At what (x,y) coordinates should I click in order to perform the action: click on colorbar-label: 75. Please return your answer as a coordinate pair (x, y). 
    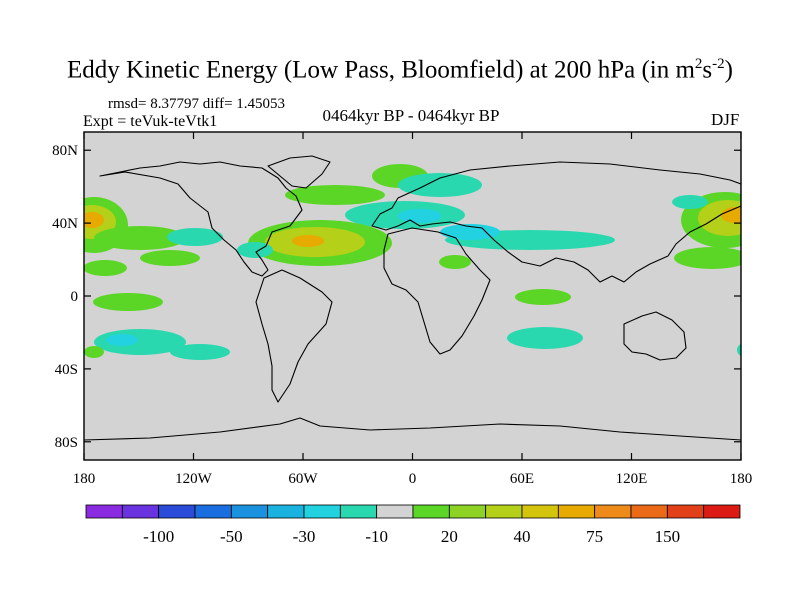
    Looking at the image, I should click on (594, 536).